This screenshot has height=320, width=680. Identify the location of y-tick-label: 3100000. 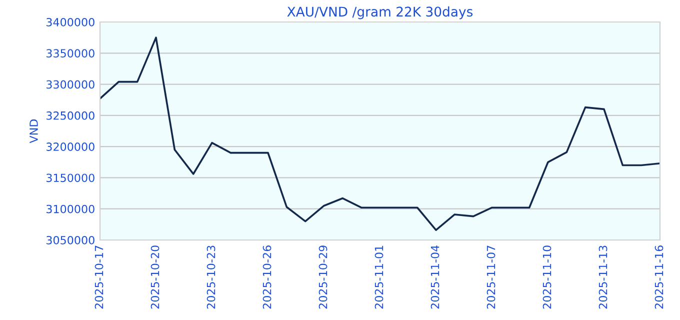
(70, 209).